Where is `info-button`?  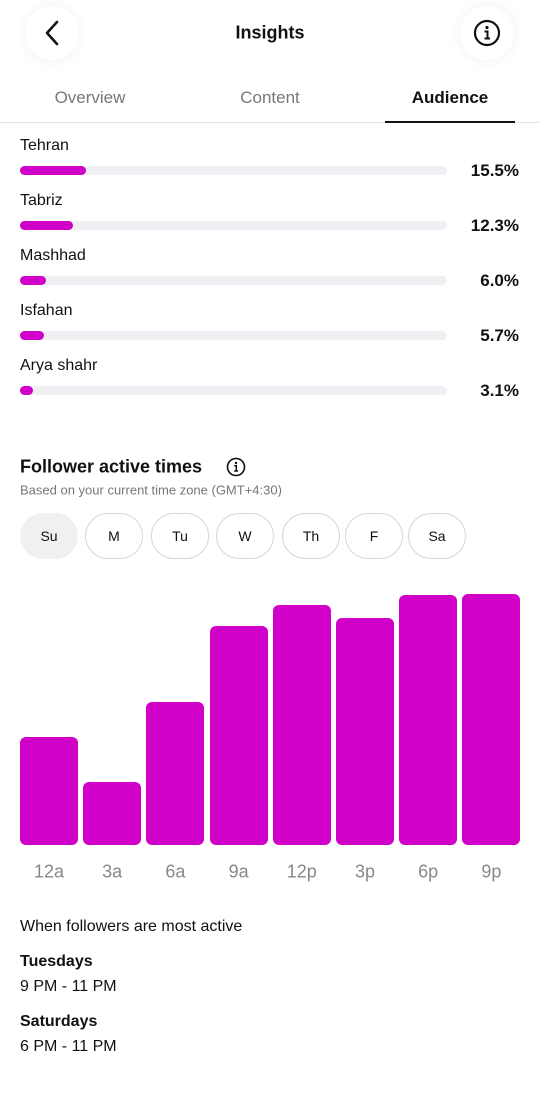 info-button is located at coordinates (487, 33).